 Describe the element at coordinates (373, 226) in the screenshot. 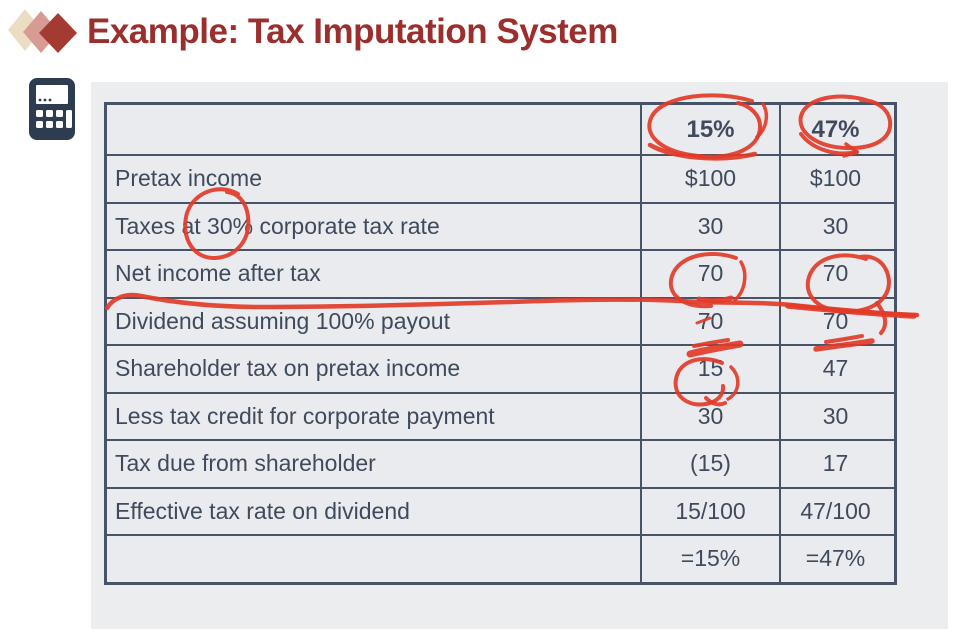

I see `row-label: Taxes at 30% corporate tax rate` at that location.